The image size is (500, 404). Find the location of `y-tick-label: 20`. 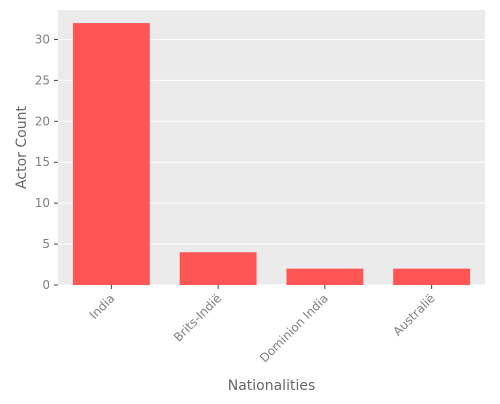

y-tick-label: 20 is located at coordinates (42, 121).